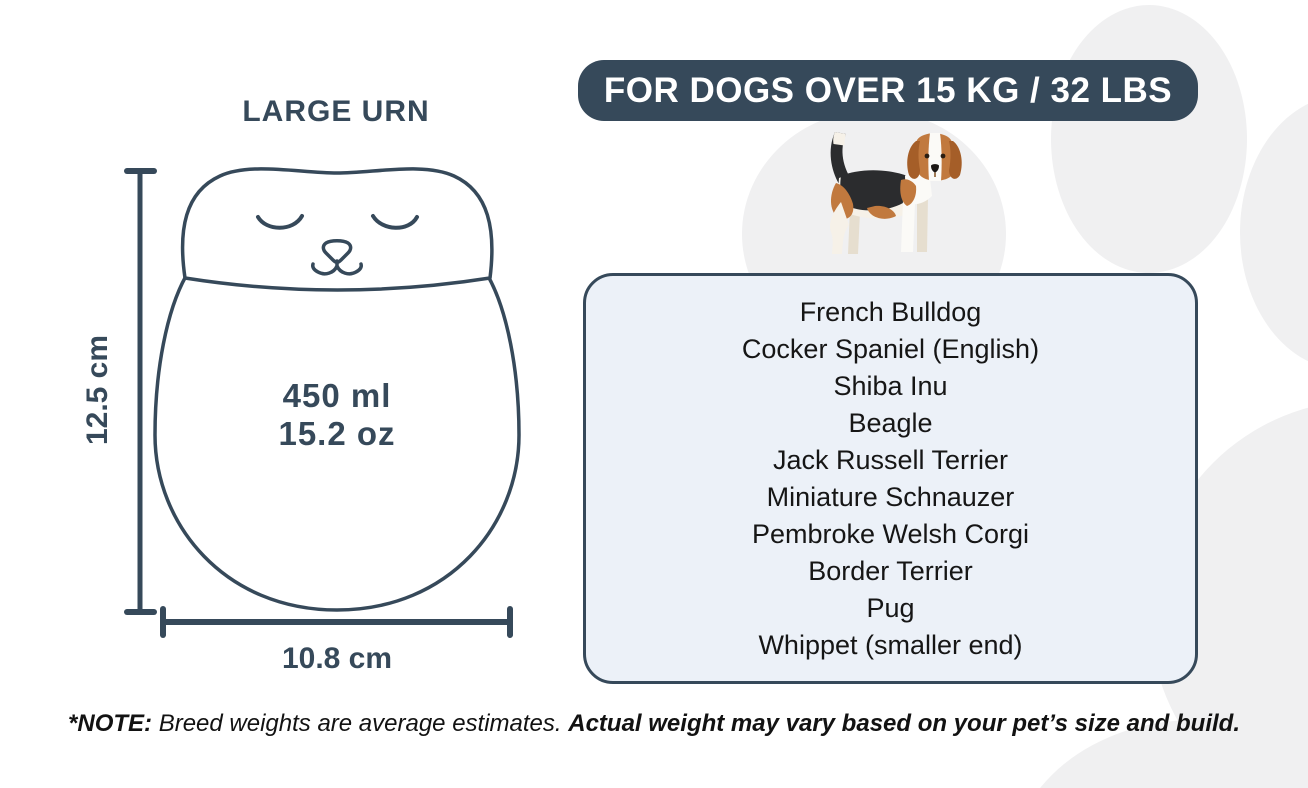  I want to click on breed-item: French Bulldog, so click(890, 311).